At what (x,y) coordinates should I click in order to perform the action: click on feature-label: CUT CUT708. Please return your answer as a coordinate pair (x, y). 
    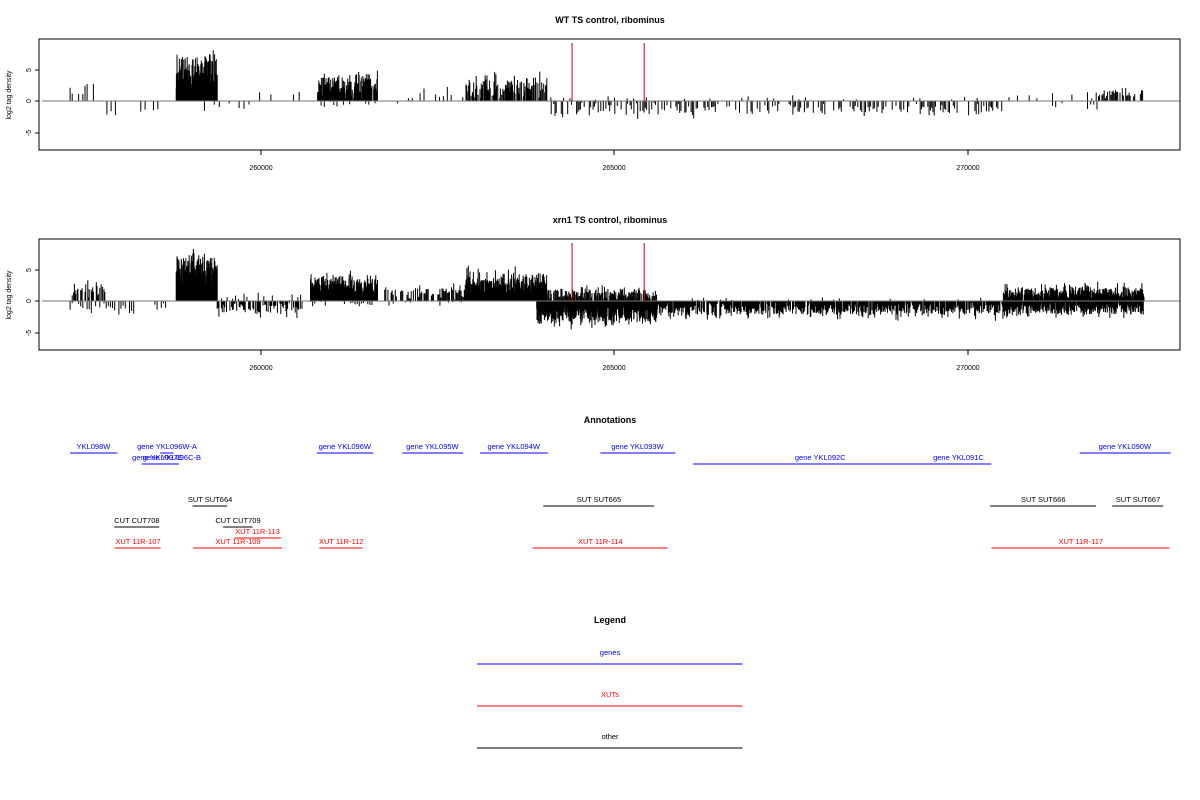
    Looking at the image, I should click on (136, 520).